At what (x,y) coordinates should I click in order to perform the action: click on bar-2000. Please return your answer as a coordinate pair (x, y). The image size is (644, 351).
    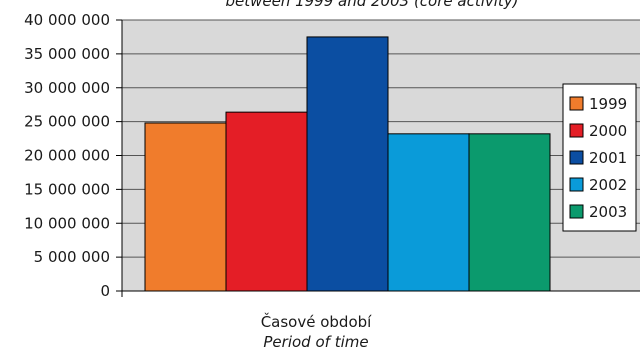
    Looking at the image, I should click on (266, 201).